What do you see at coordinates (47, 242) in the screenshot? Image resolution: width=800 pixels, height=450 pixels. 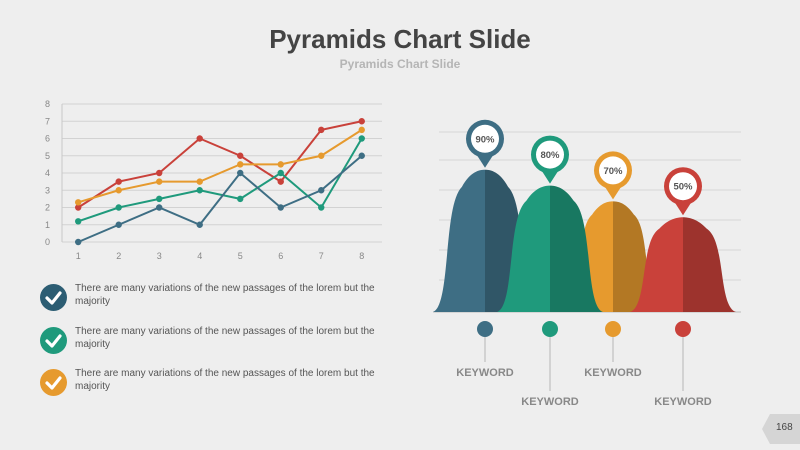 I see `y-tick-label: 0` at bounding box center [47, 242].